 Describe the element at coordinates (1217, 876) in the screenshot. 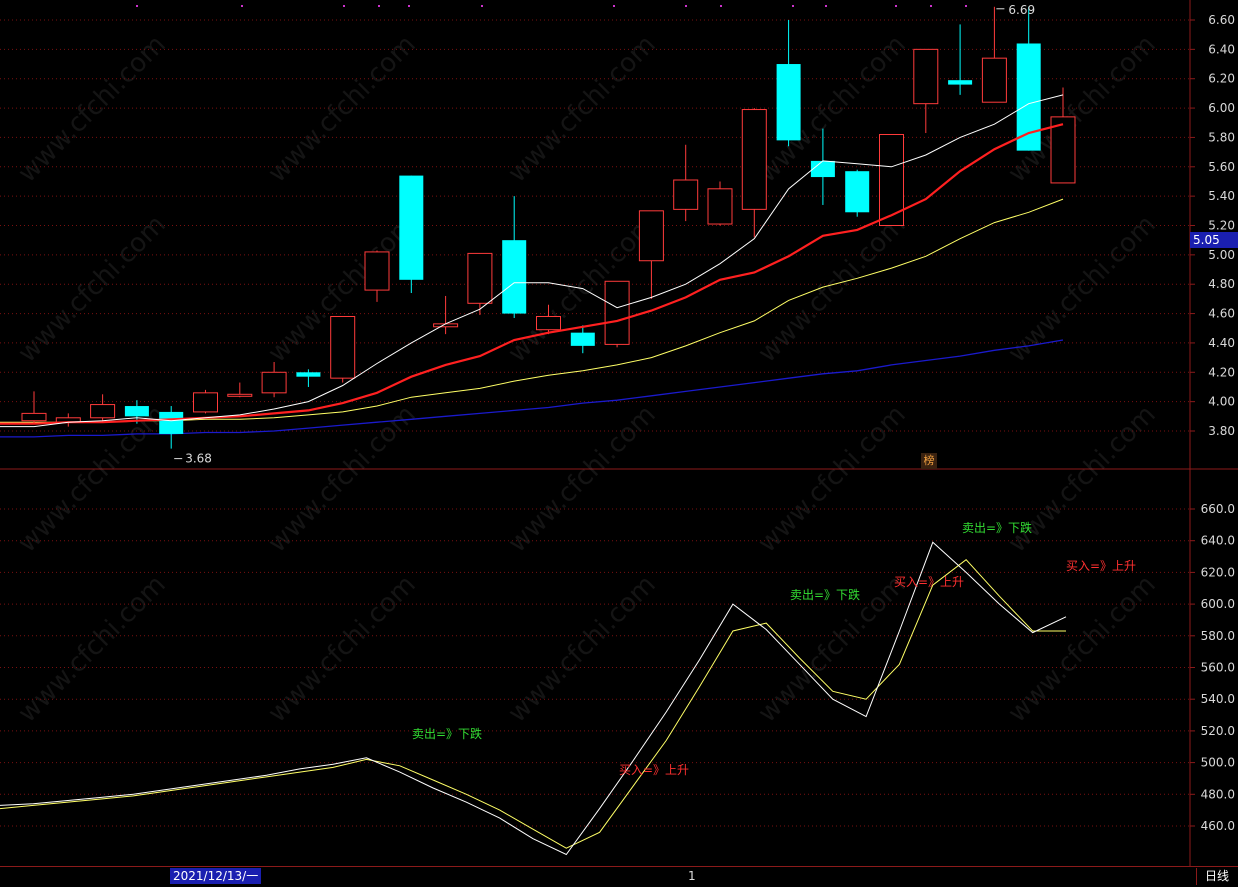

I see `period-selector: 日线` at that location.